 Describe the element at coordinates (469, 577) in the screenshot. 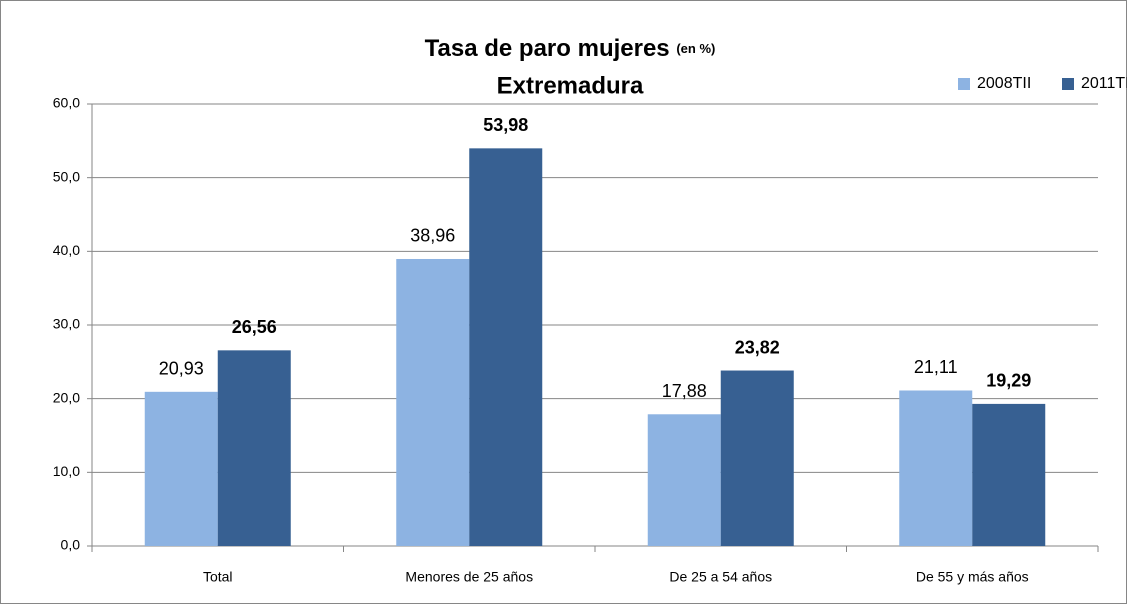

I see `x-tick-label: Menores de 25 años` at that location.